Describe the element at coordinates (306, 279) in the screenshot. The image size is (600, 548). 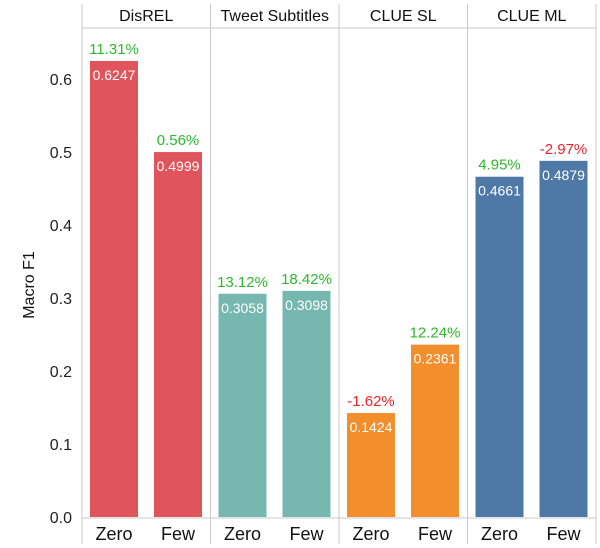
I see `bar-change-label: 18.42%` at that location.